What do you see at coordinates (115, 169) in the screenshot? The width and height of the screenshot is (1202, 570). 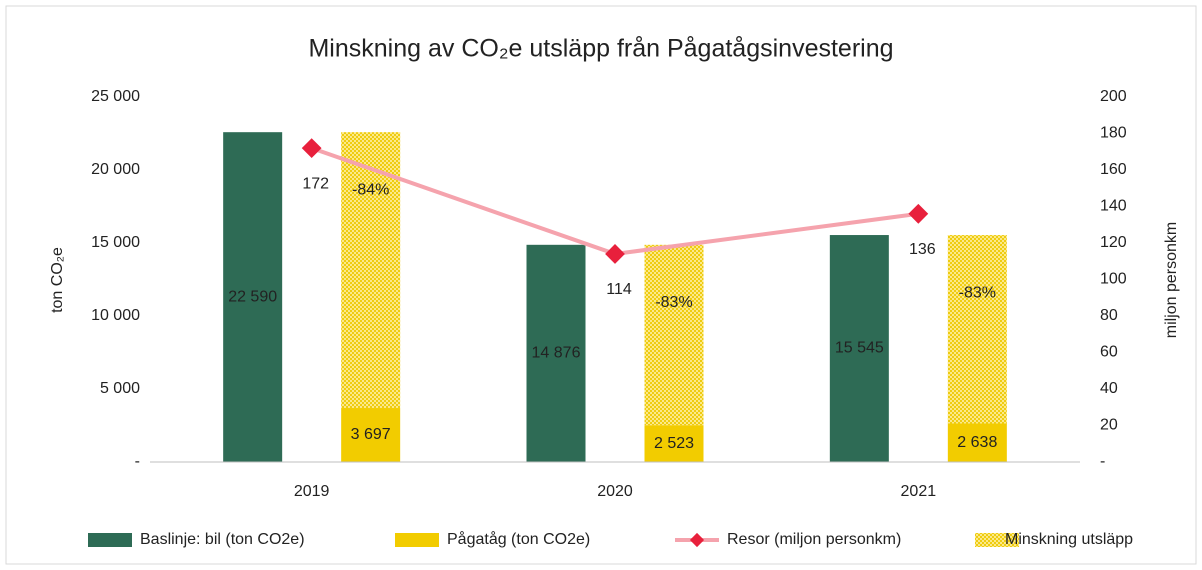 I see `y-tick-label: 20 000` at bounding box center [115, 169].